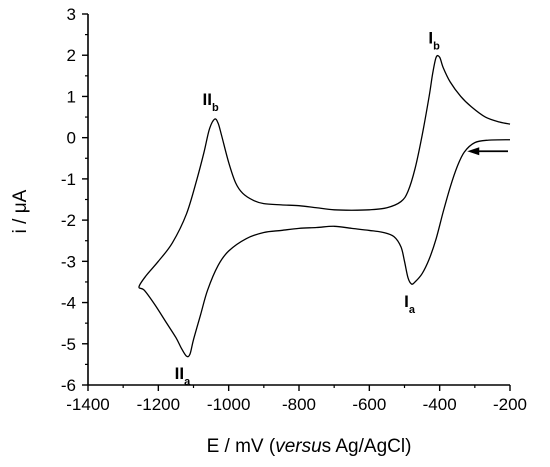 The image size is (550, 467). Describe the element at coordinates (510, 404) in the screenshot. I see `x-tick-label: -200` at that location.